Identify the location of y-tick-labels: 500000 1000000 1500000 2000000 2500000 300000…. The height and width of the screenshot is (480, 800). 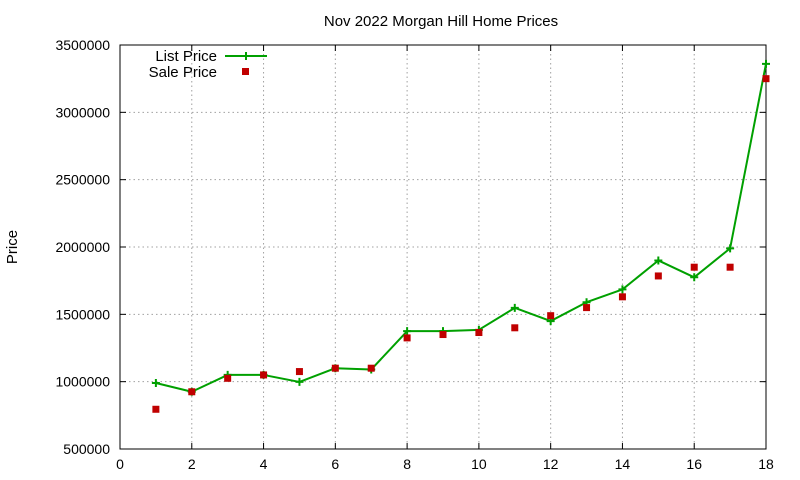
(82, 247).